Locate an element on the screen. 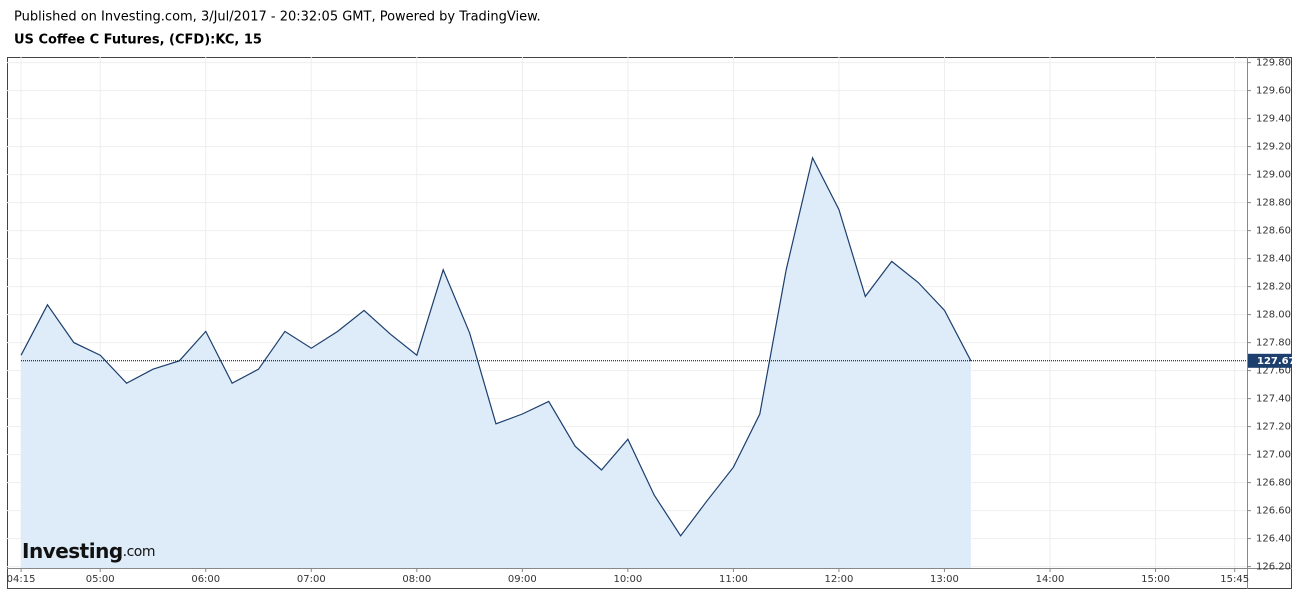 The image size is (1299, 597). y-tick-label: 129.40 is located at coordinates (1273, 119).